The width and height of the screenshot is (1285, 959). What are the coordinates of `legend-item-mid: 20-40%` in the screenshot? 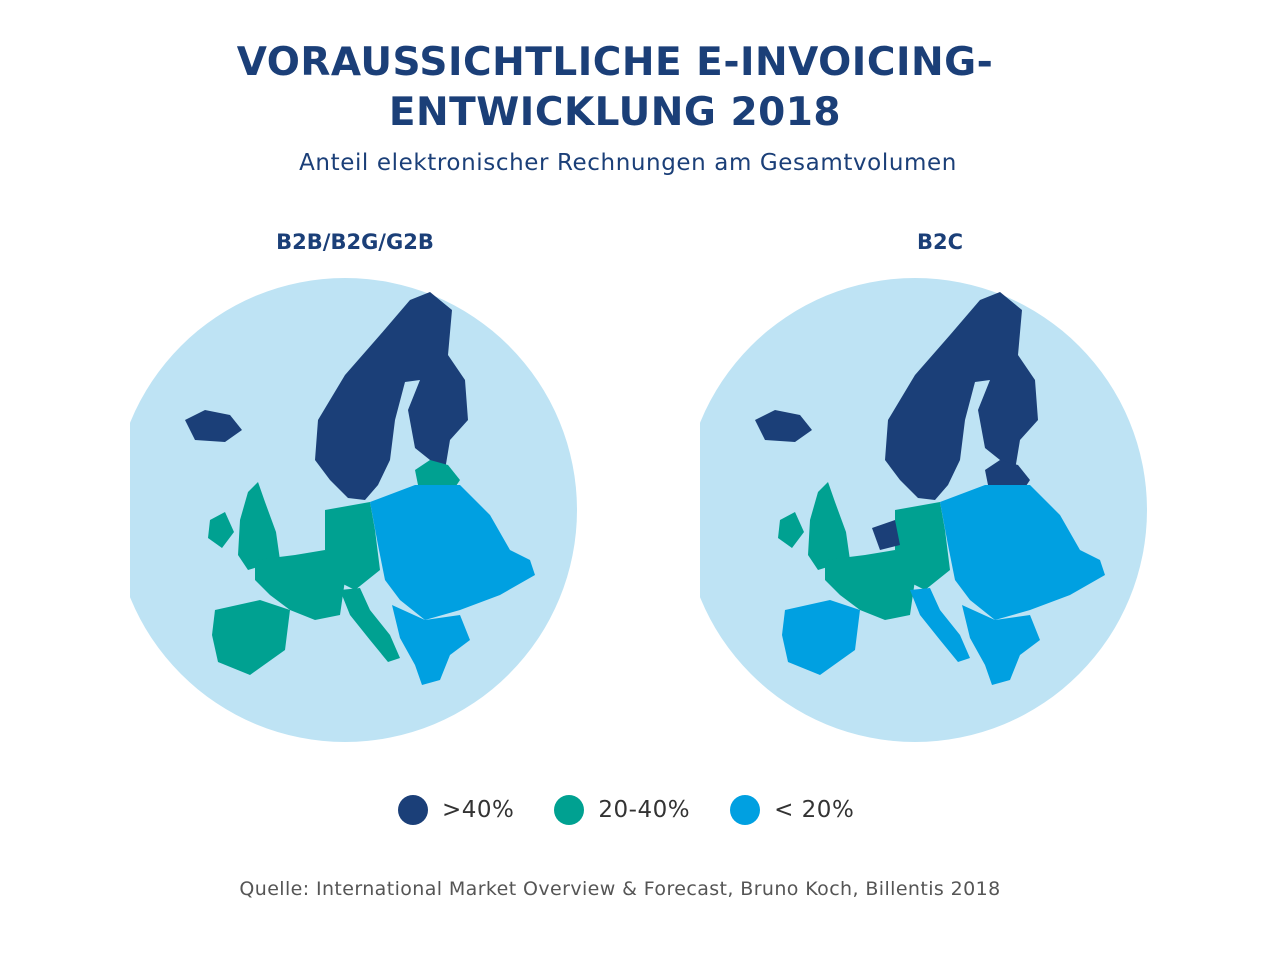 It's located at (622, 810).